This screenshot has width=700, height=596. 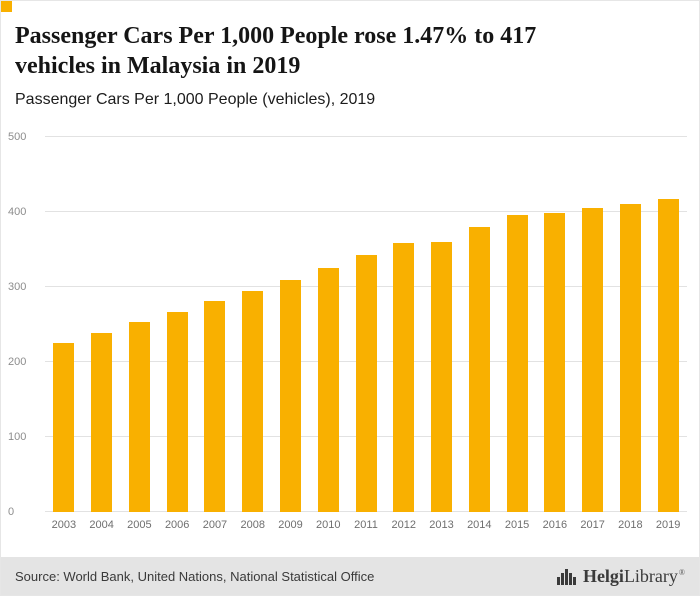 I want to click on y-axis-label: 200, so click(x=17, y=361).